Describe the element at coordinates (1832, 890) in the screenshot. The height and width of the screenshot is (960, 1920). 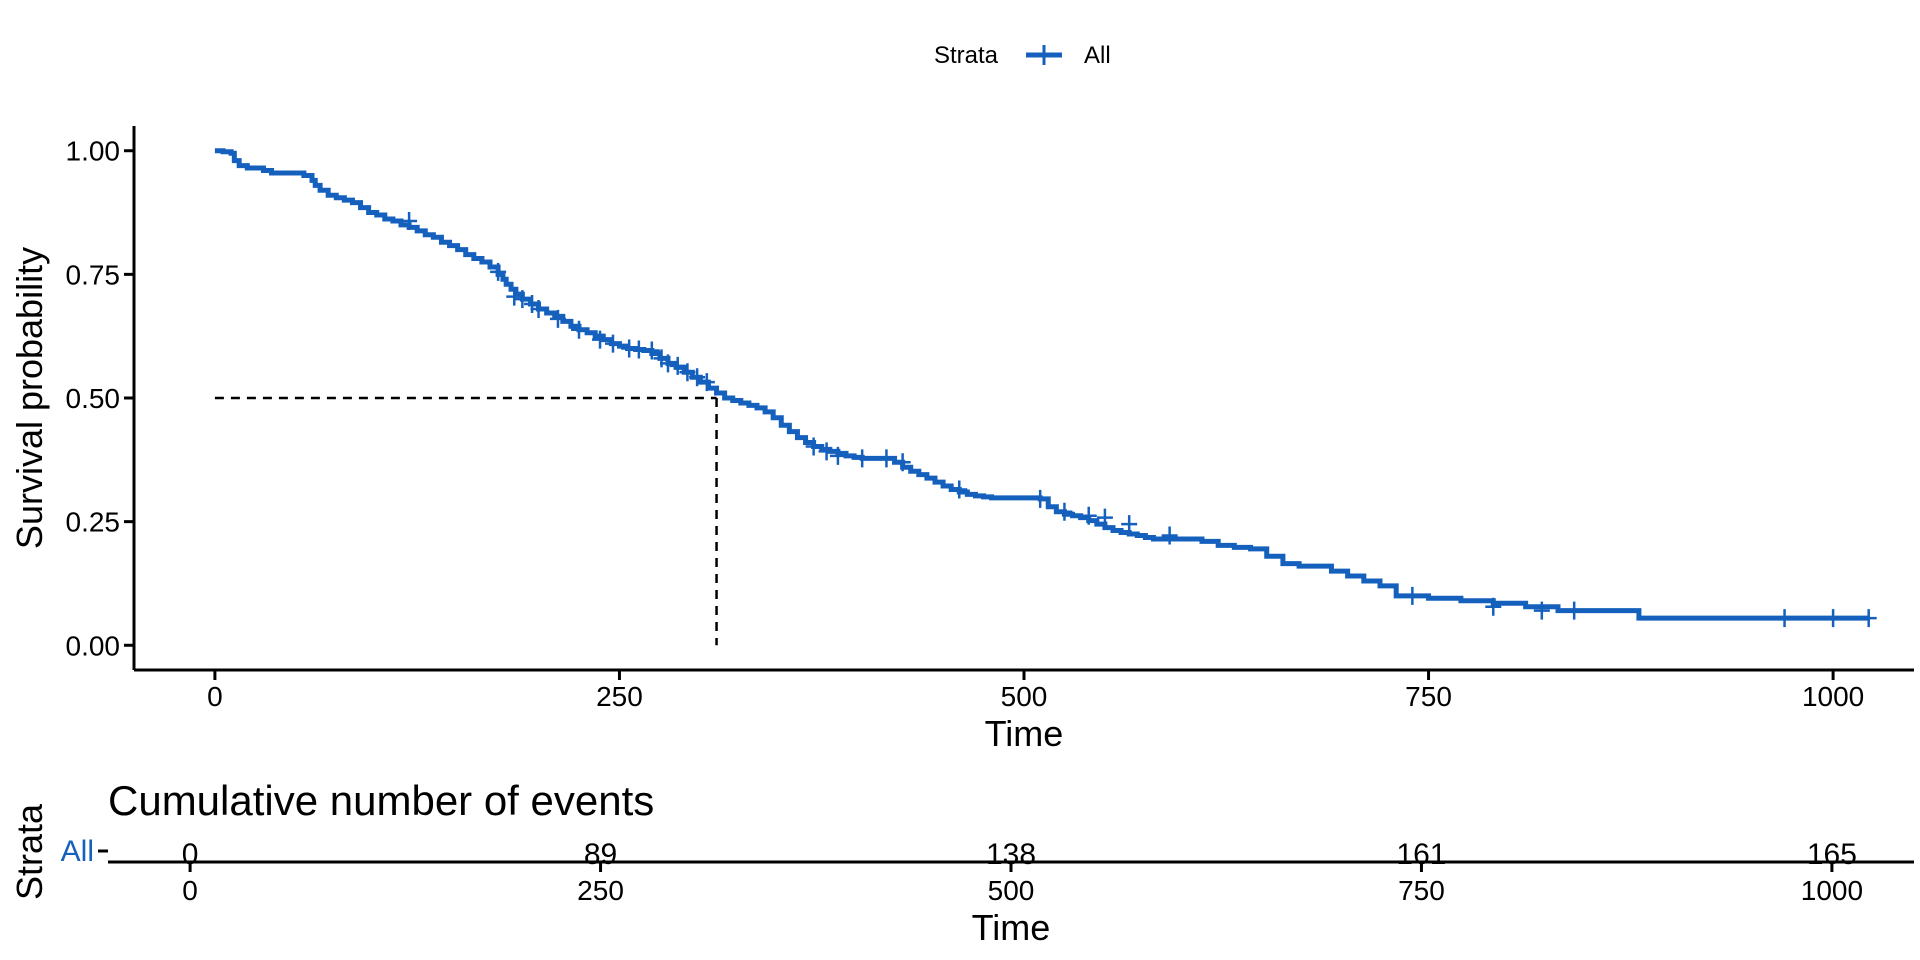
I see `table-x-tick-label: 1000` at that location.